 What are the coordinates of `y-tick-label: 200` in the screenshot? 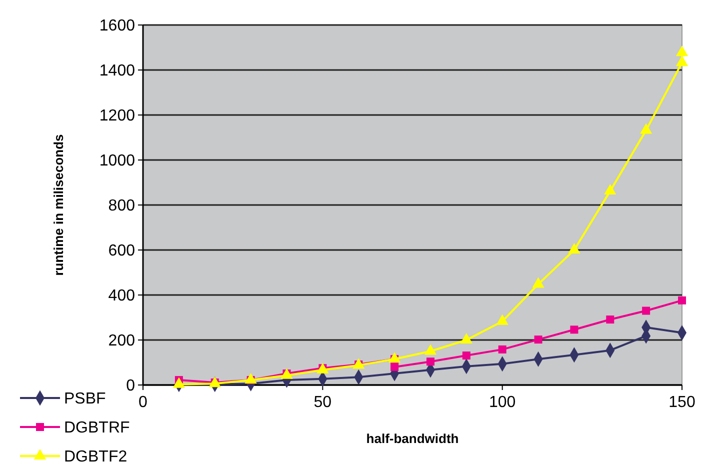 It's located at (122, 341).